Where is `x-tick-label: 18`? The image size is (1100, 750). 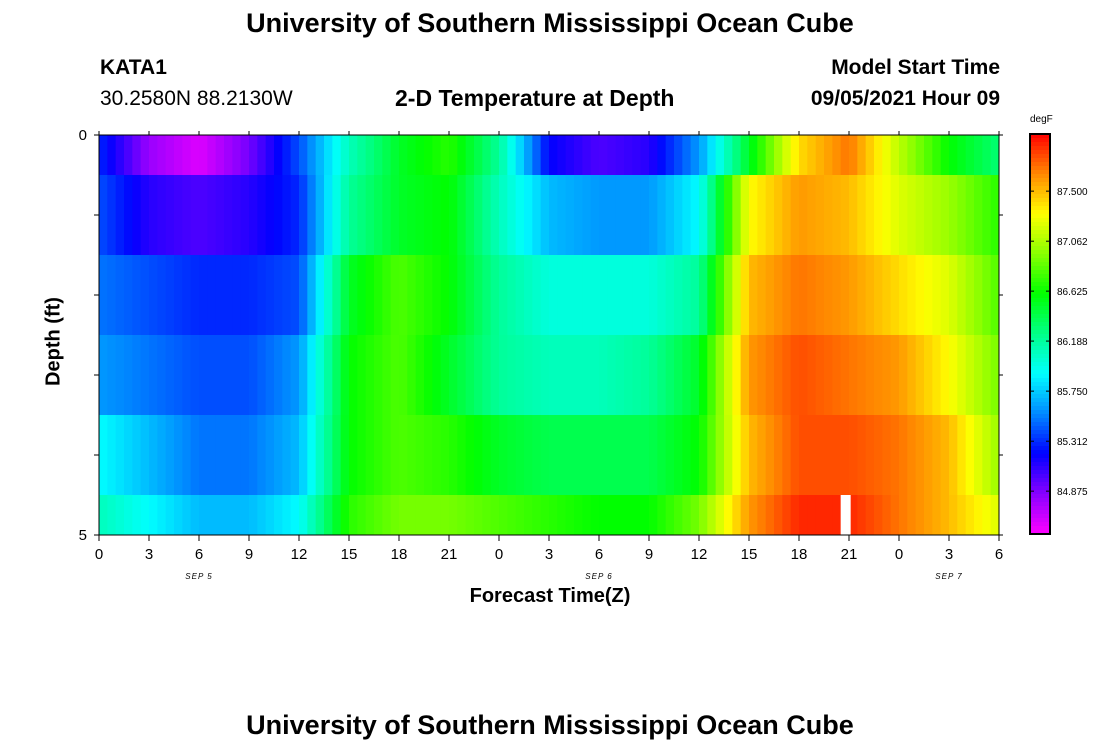
x-tick-label: 18 is located at coordinates (799, 554).